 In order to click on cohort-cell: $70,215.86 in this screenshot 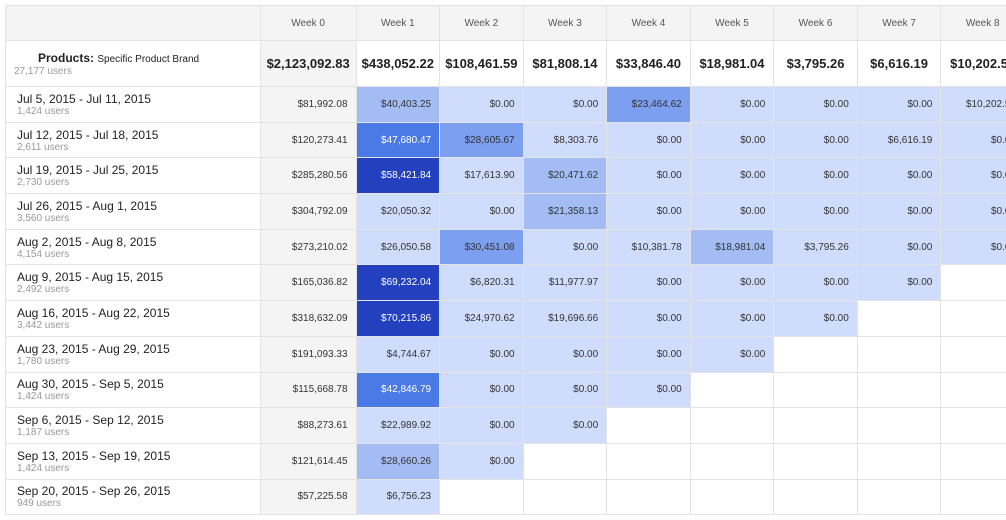, I will do `click(398, 318)`.